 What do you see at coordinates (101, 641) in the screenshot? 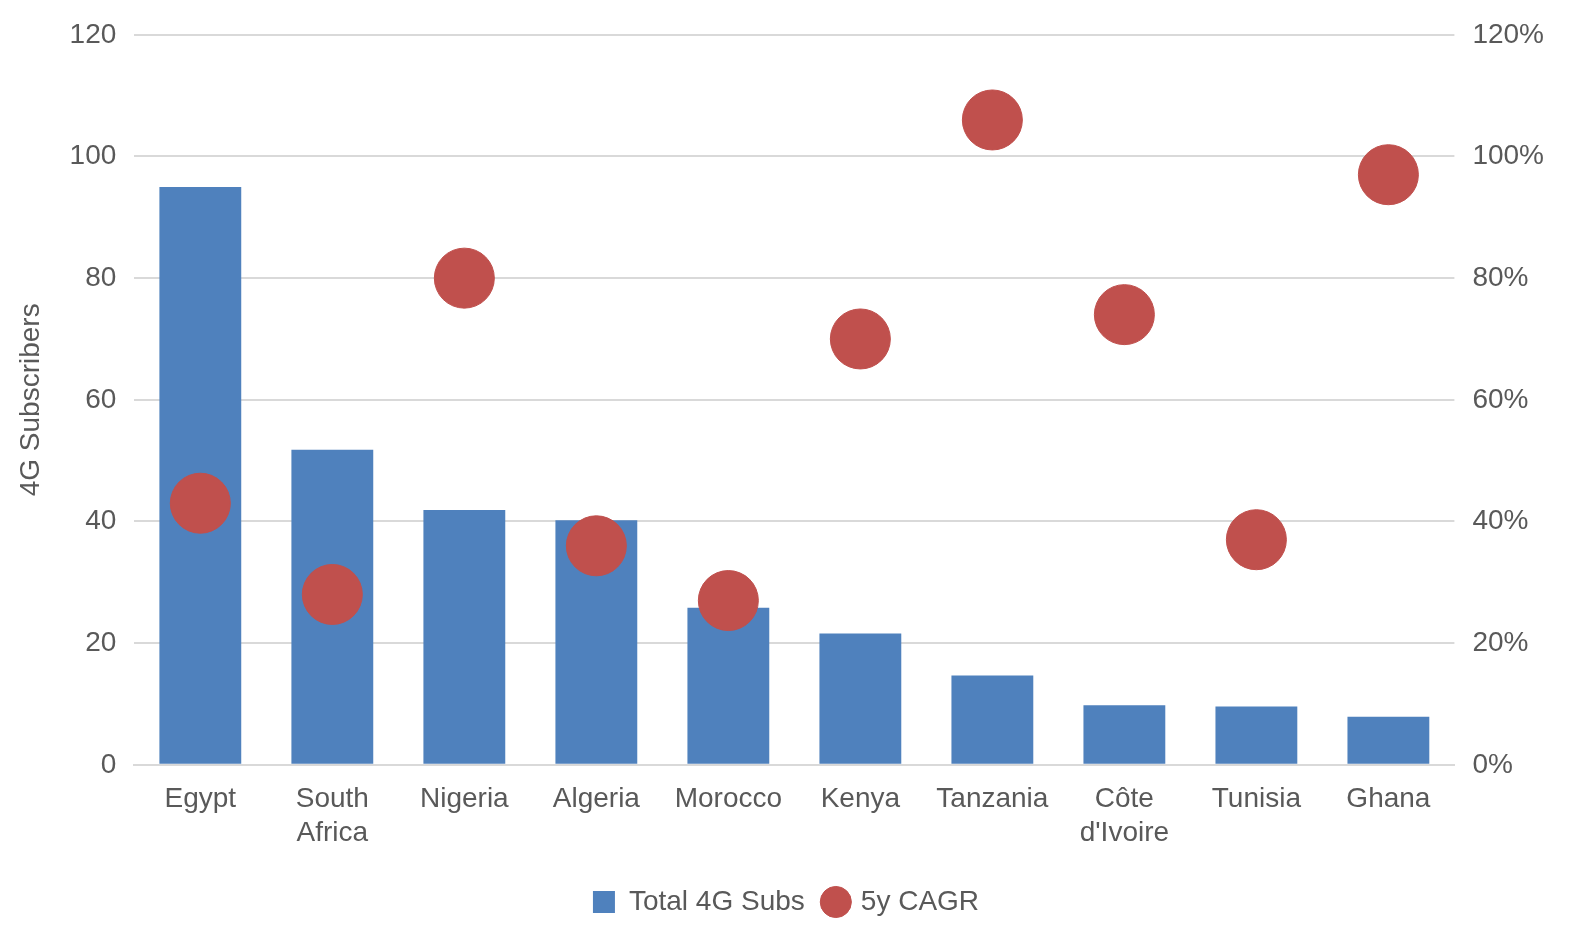
I see `y-tick-label: 20` at bounding box center [101, 641].